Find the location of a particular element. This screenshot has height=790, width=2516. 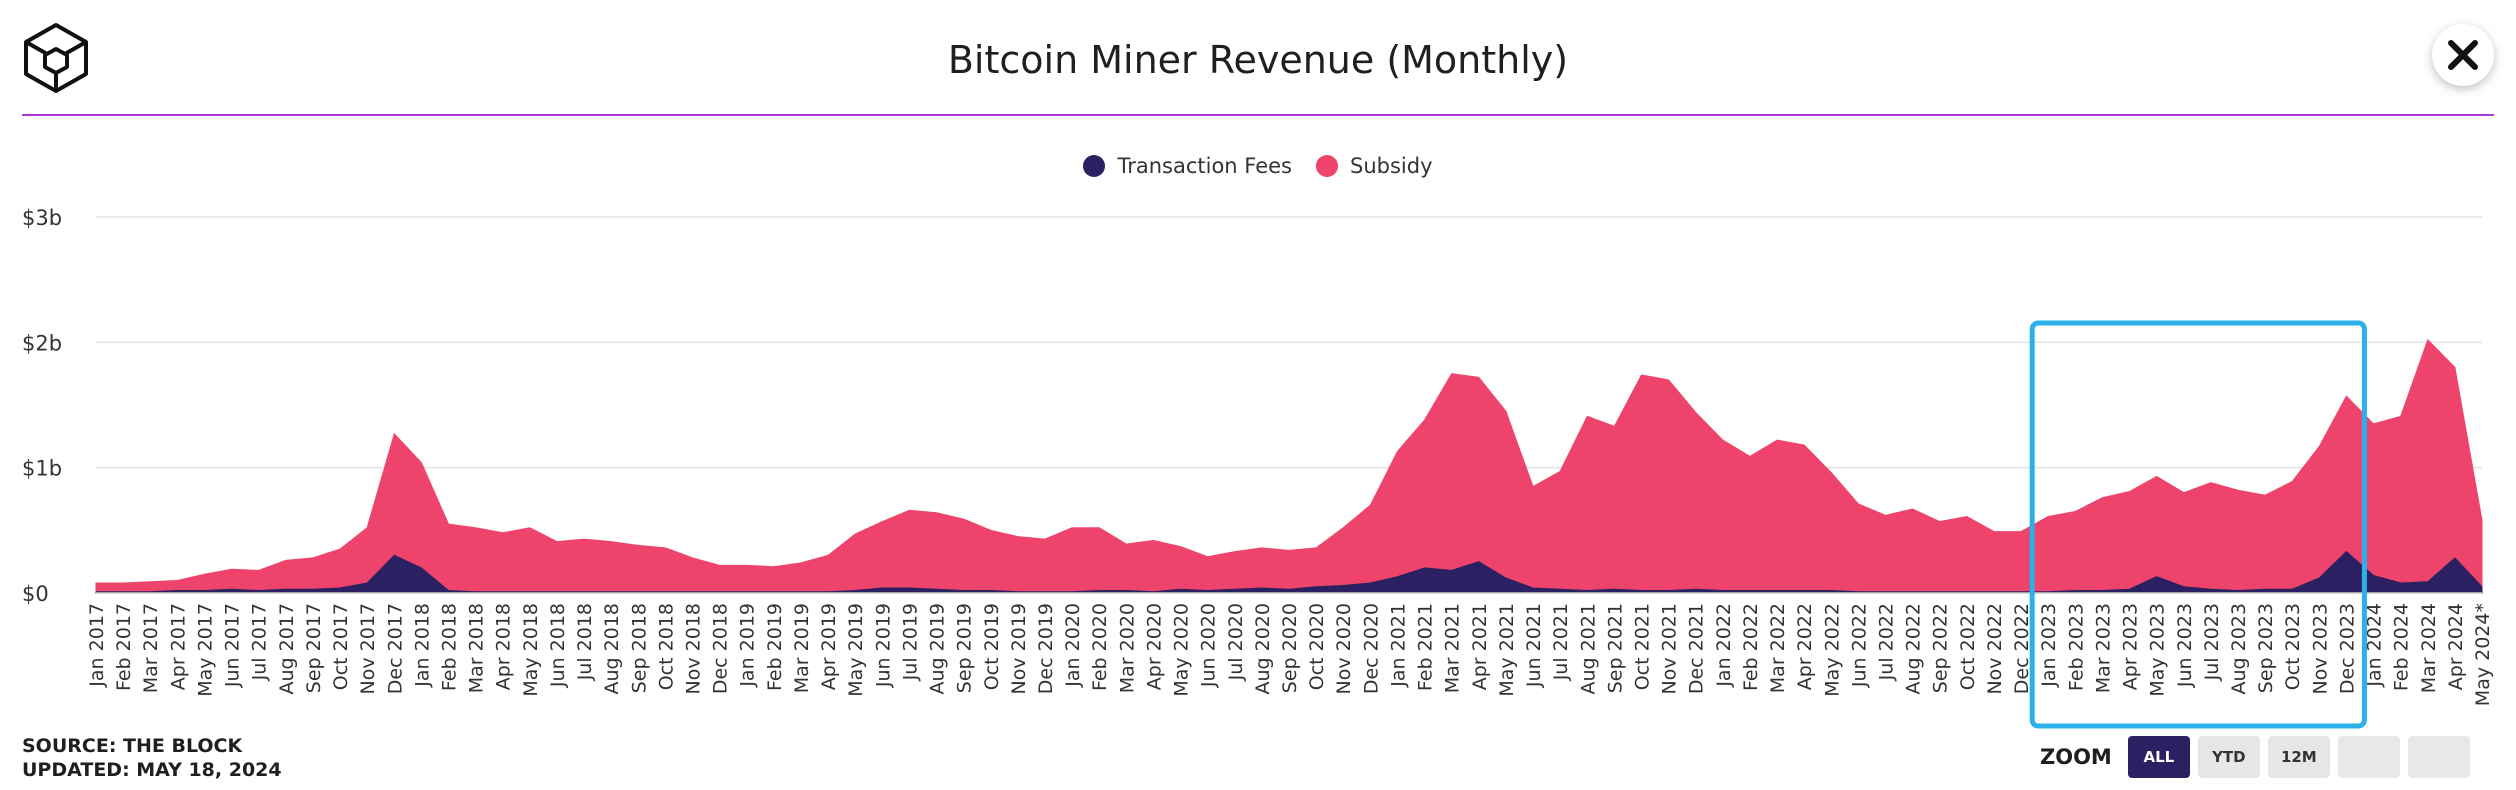

header-divider is located at coordinates (1258, 115).